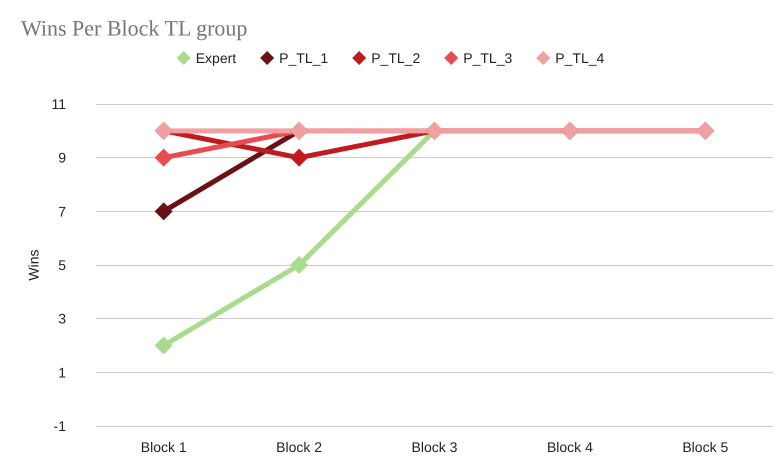 The image size is (781, 474). I want to click on y-tick-label: 9, so click(62, 158).